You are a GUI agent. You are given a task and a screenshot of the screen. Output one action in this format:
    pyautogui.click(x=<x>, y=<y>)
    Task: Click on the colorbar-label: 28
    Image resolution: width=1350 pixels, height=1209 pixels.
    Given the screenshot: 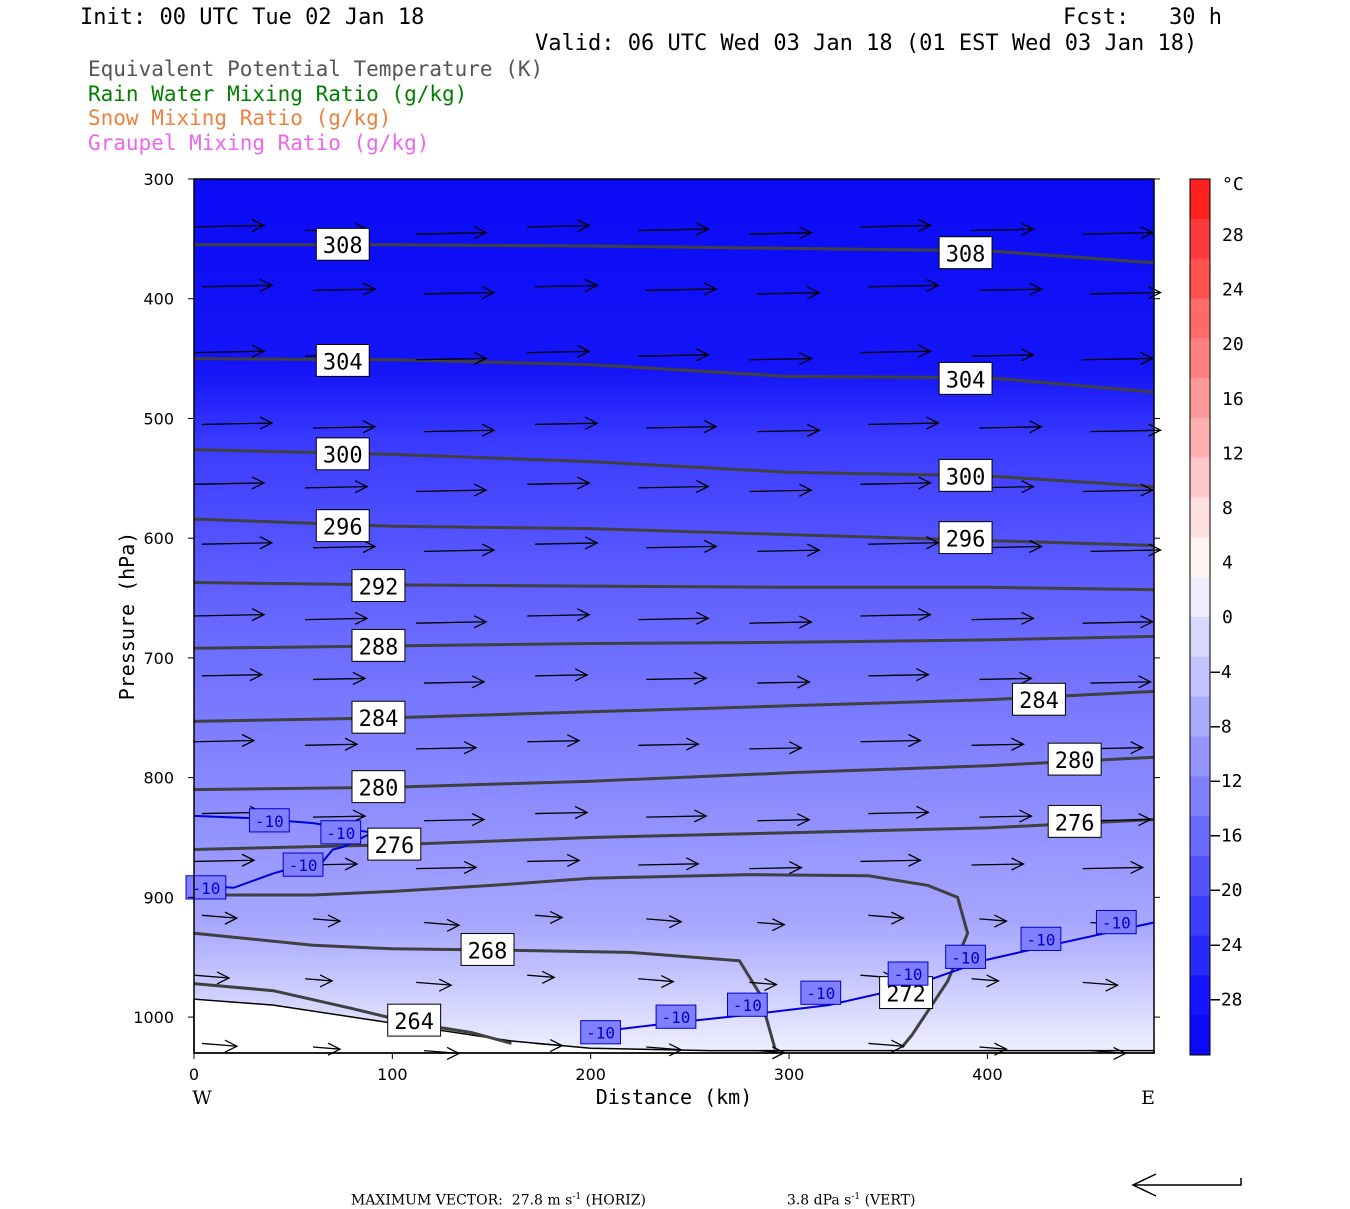 What is the action you would take?
    pyautogui.click(x=1233, y=235)
    